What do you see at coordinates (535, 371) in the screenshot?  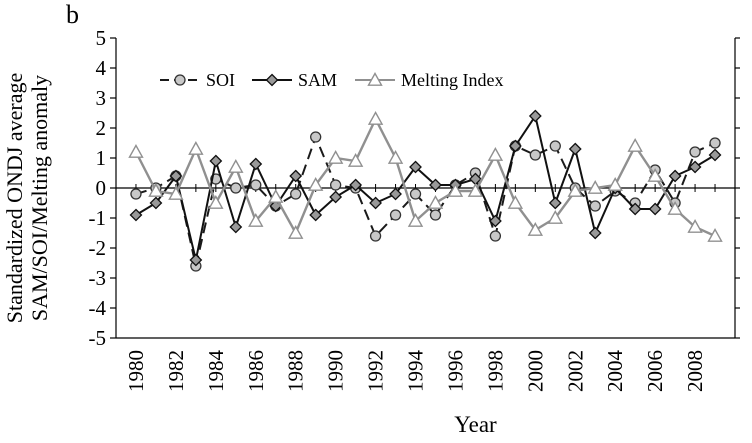 I see `x-tick-label: 2000` at bounding box center [535, 371].